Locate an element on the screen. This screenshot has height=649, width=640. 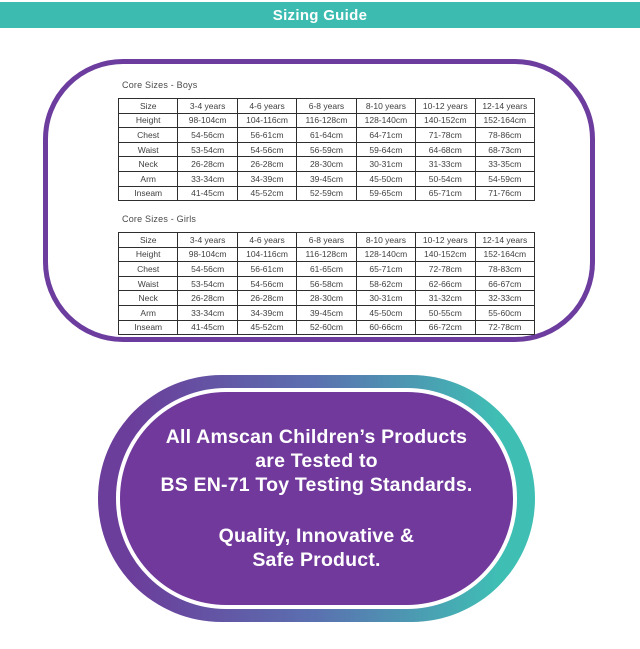
table-cell: 31-32cm is located at coordinates (445, 298).